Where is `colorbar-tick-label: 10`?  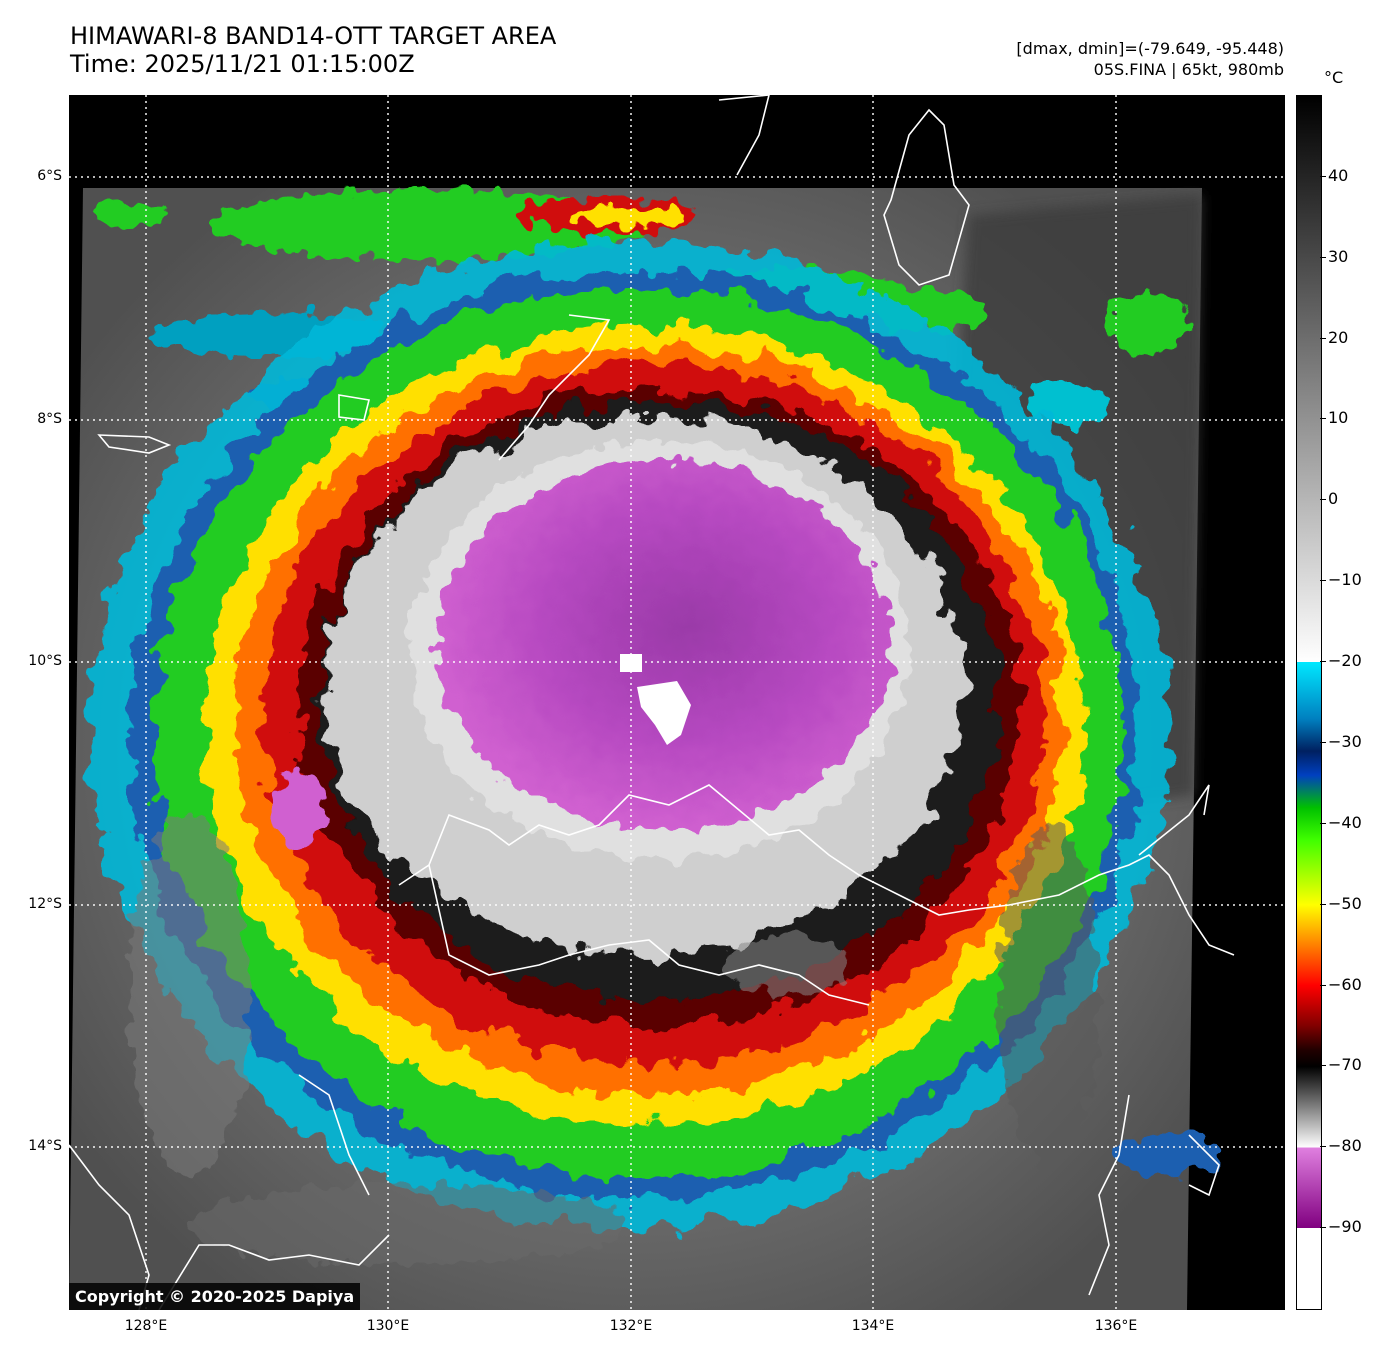
colorbar-tick-label: 10 is located at coordinates (1338, 418).